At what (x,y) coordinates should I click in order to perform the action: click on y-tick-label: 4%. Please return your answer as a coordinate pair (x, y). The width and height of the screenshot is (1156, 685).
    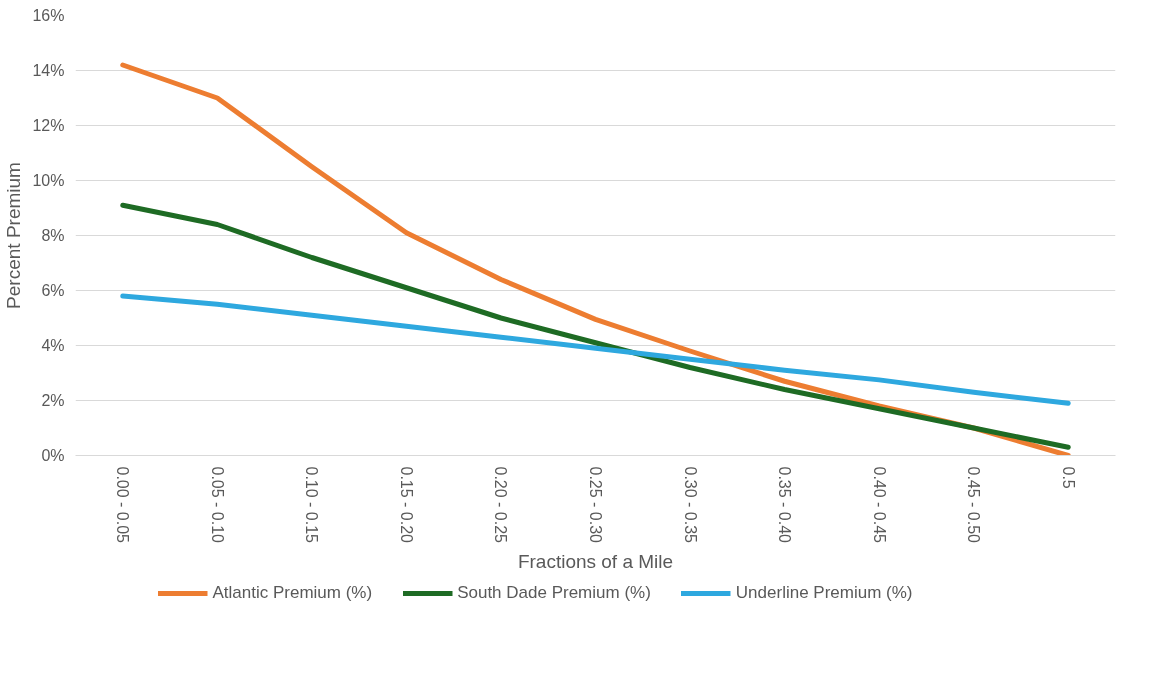
    Looking at the image, I should click on (53, 345).